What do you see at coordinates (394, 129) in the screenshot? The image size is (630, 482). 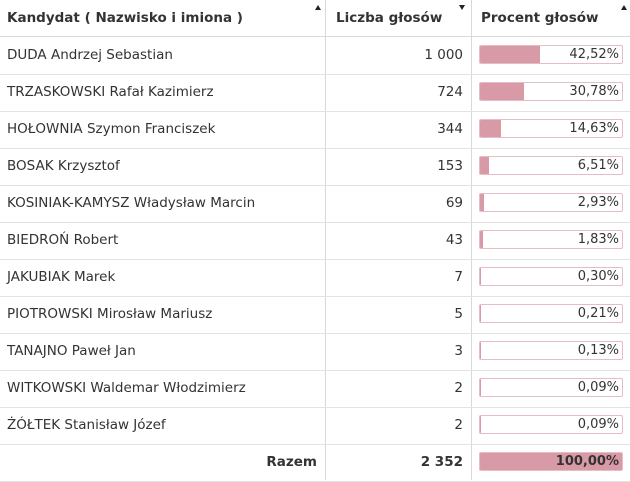 I see `vote-count: 344` at bounding box center [394, 129].